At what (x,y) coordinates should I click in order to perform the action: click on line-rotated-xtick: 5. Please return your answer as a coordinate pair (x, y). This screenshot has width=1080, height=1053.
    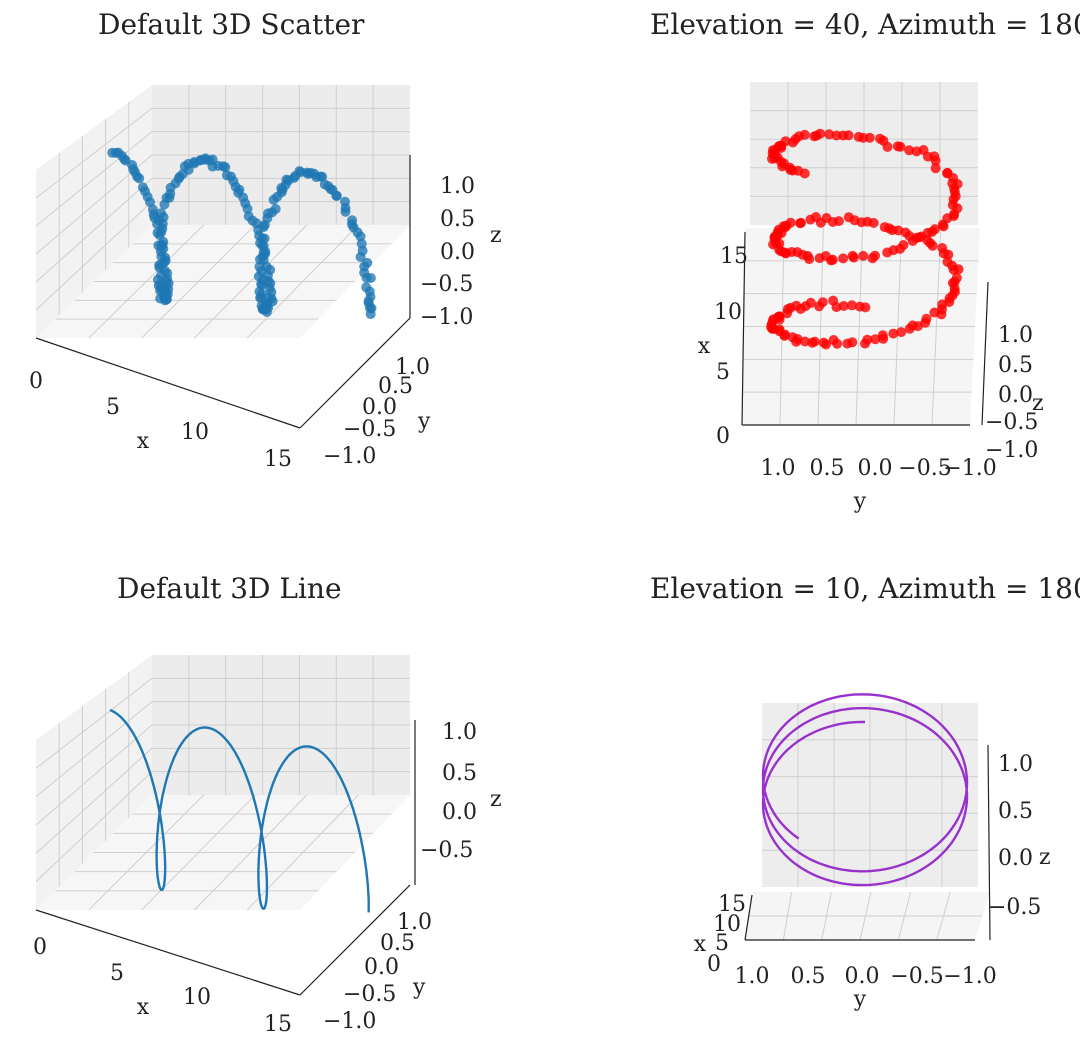
    Looking at the image, I should click on (722, 943).